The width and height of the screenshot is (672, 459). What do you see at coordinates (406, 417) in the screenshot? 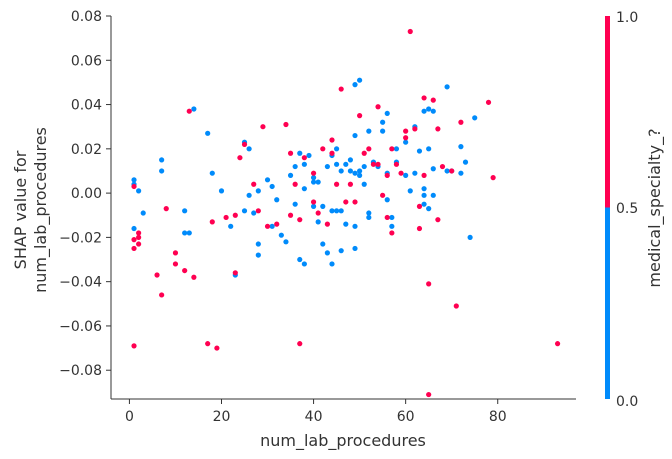
I see `x-tick-label: 60` at bounding box center [406, 417].